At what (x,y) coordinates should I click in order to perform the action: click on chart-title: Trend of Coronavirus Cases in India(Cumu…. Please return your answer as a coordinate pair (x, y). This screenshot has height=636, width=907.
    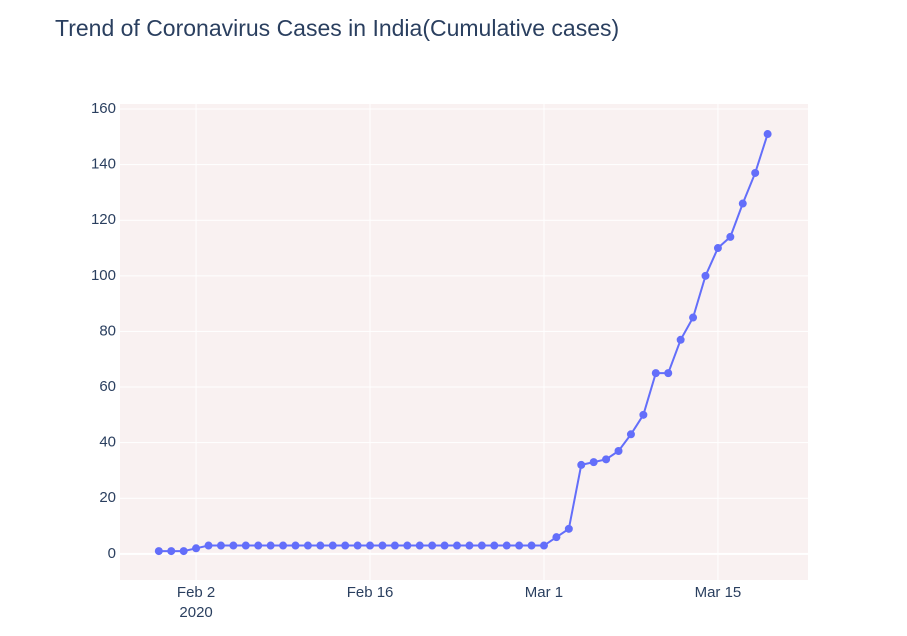
    Looking at the image, I should click on (337, 28).